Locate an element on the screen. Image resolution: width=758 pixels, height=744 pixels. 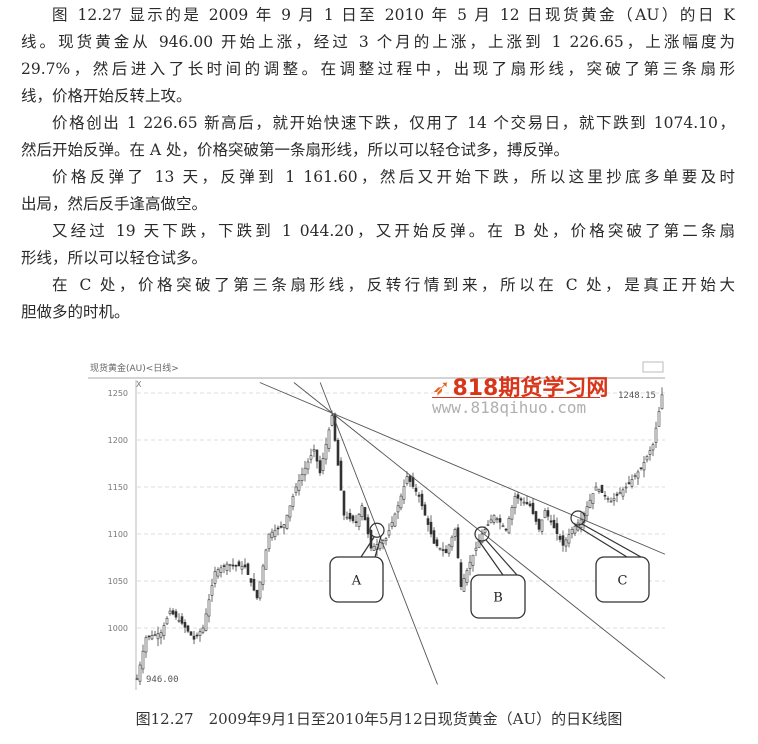
callout-label: B is located at coordinates (498, 598).